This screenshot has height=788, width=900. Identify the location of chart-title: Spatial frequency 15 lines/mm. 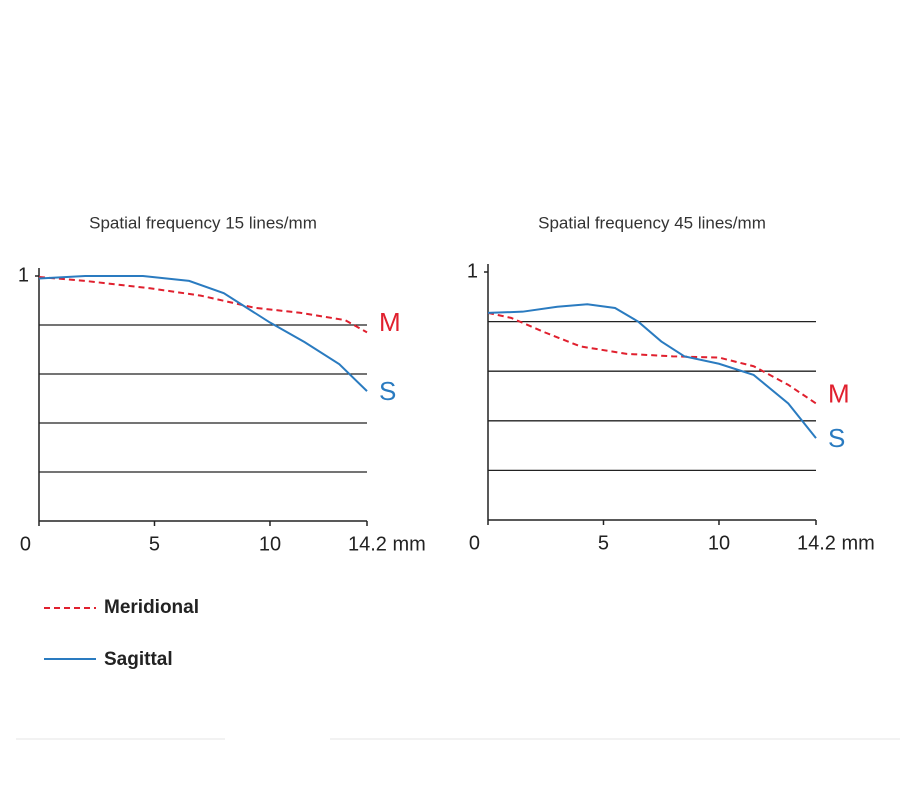
(203, 222).